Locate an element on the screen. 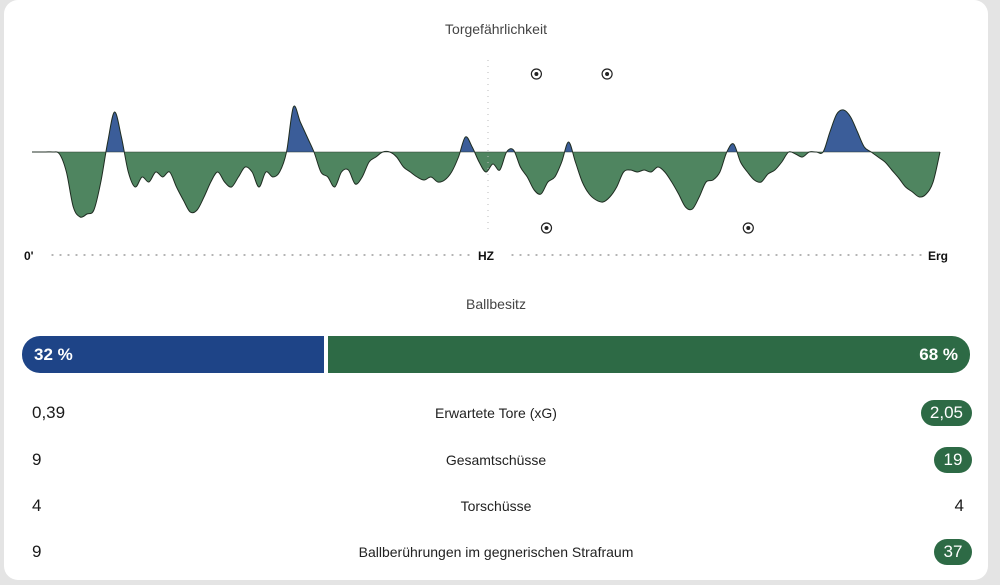  momentum-title: Torgefährlichkeit is located at coordinates (496, 29).